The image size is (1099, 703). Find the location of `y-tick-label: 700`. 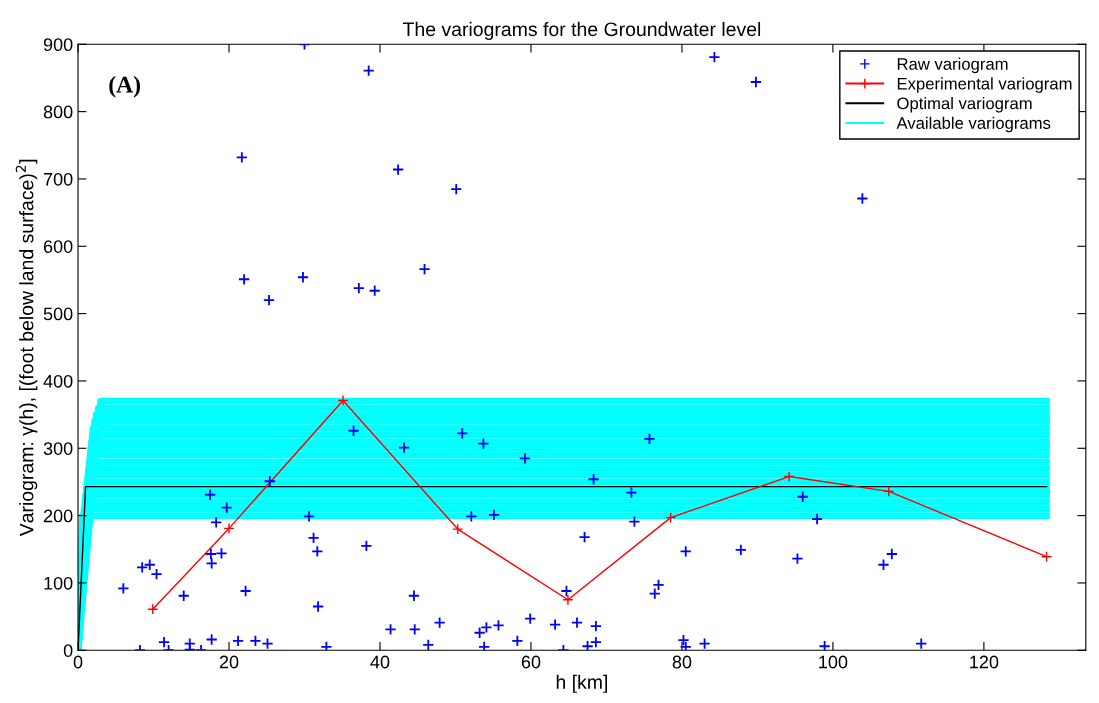

y-tick-label: 700 is located at coordinates (58, 179).